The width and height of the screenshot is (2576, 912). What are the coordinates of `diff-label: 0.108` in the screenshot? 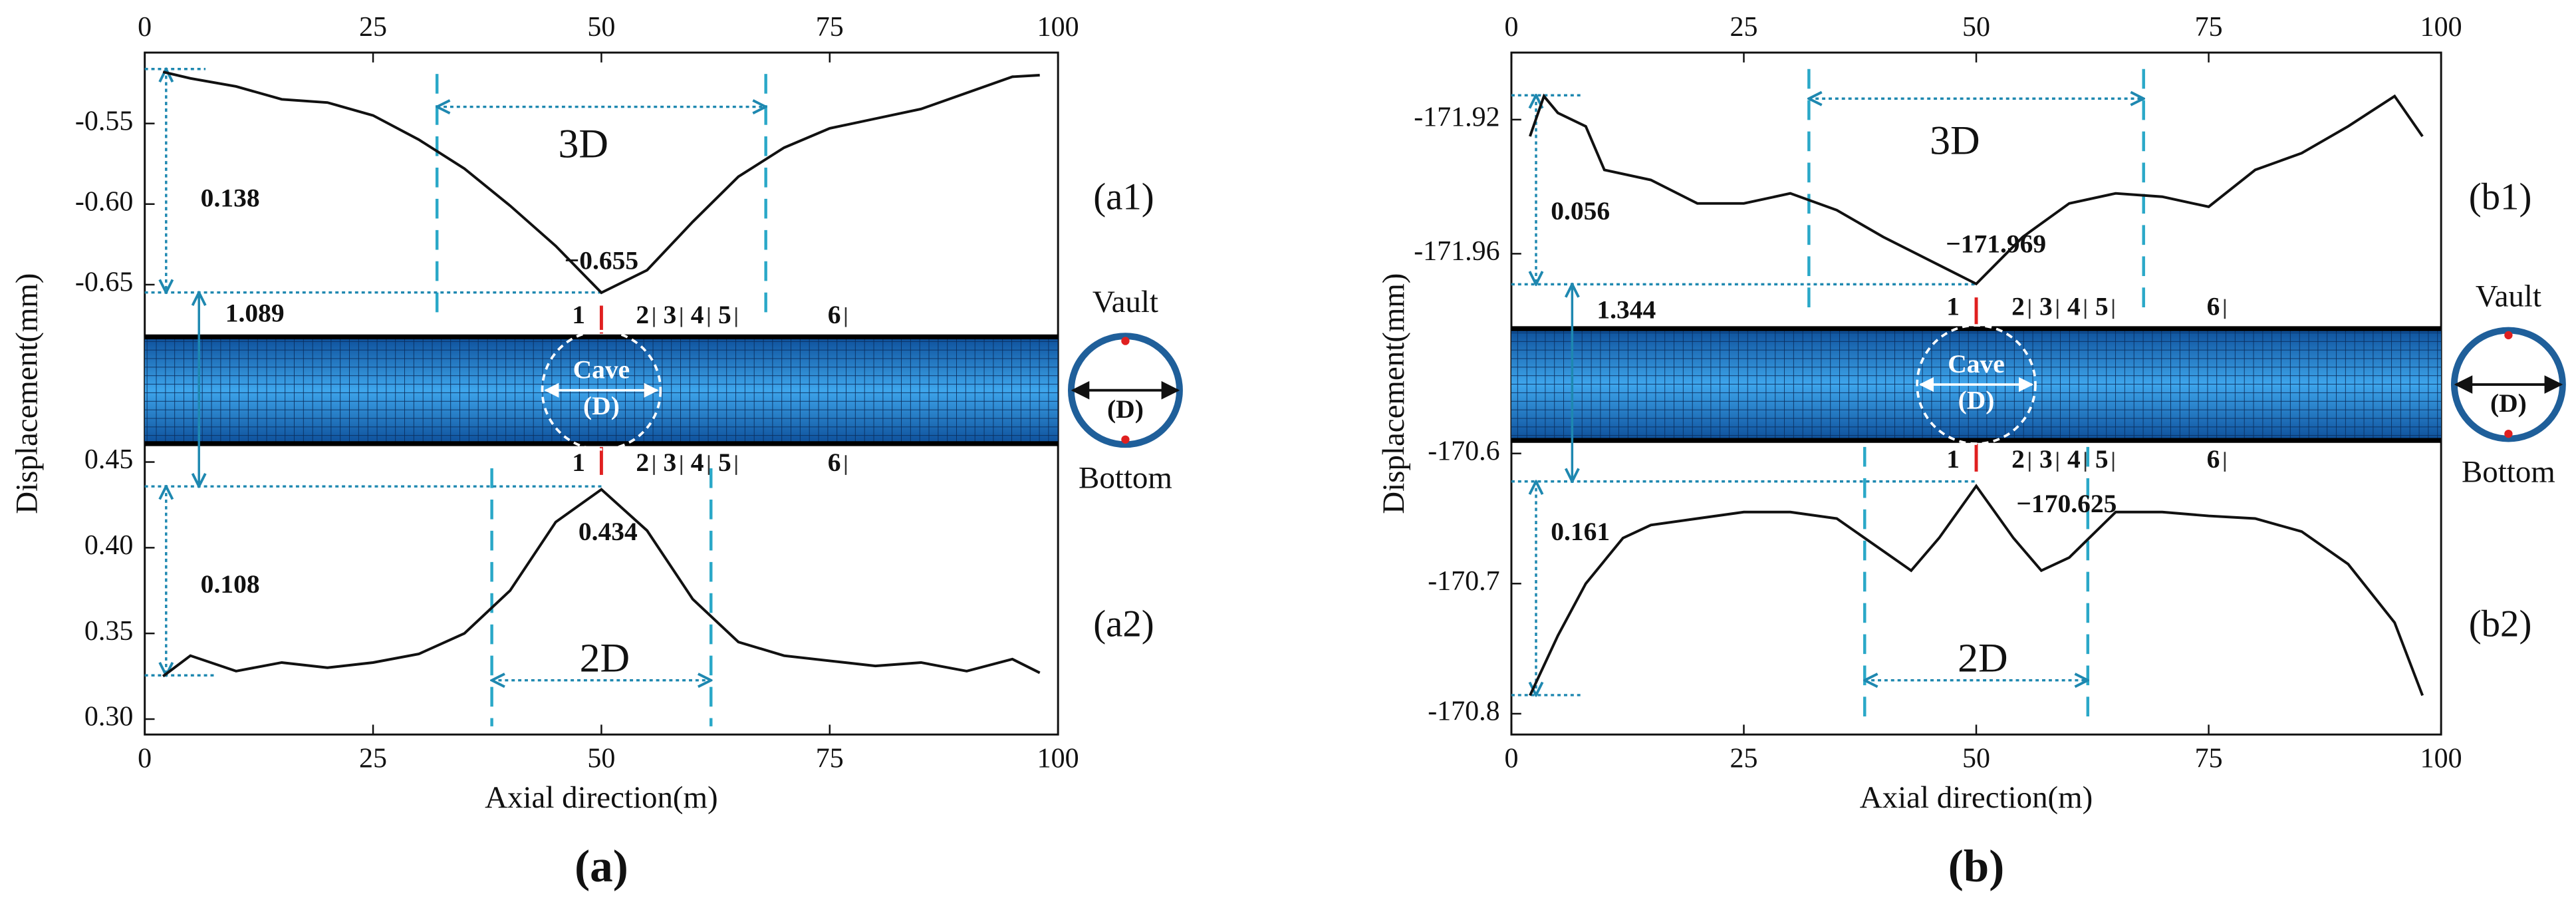 It's located at (230, 584).